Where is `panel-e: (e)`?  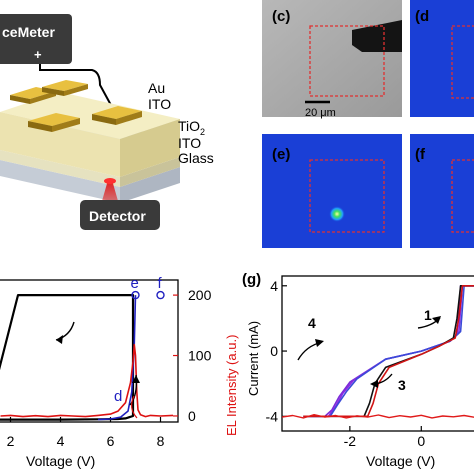 panel-e: (e) is located at coordinates (332, 191).